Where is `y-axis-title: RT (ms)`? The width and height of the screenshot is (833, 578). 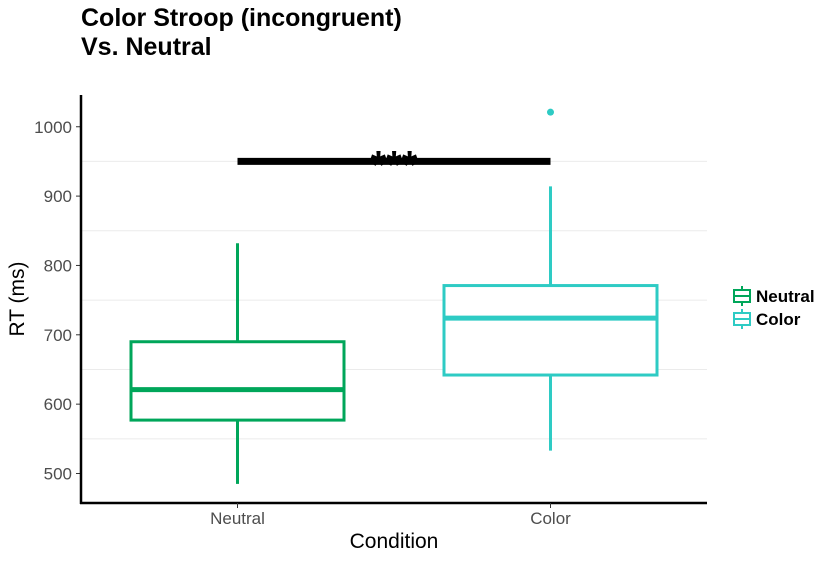 y-axis-title: RT (ms) is located at coordinates (17, 298).